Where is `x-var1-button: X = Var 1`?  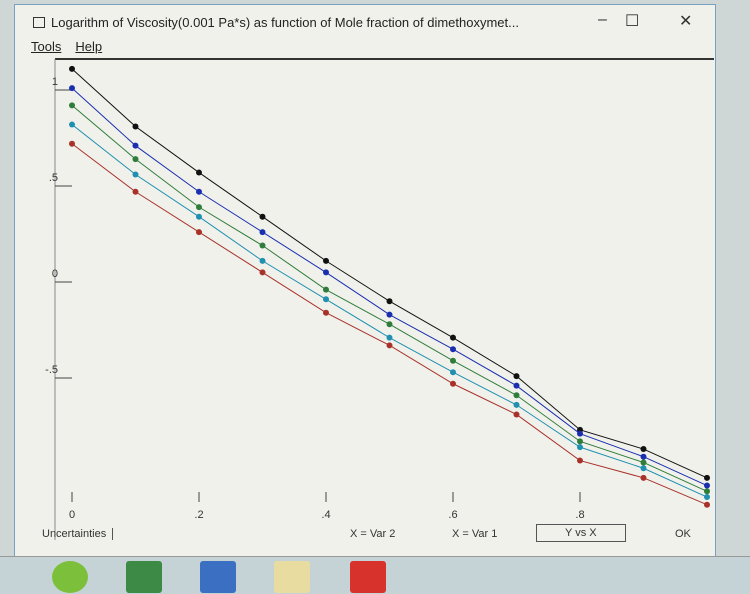
x-var1-button: X = Var 1 is located at coordinates (475, 534).